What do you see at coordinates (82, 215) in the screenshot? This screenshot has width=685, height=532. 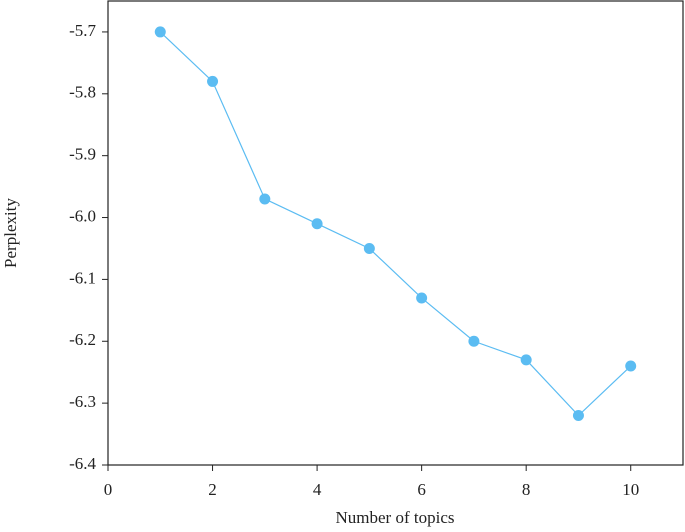 I see `y-tick-label: -6.0` at bounding box center [82, 215].